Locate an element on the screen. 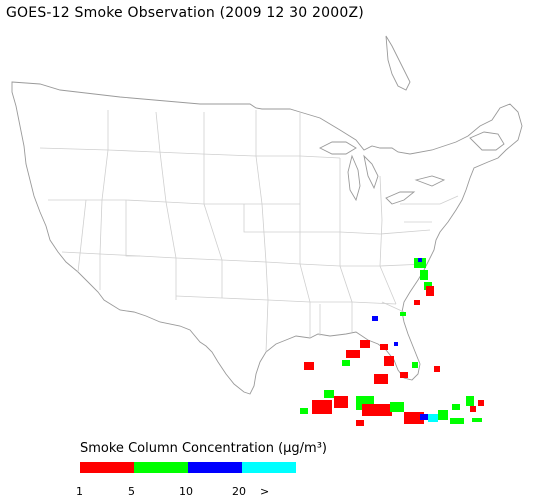 The height and width of the screenshot is (504, 540). legend-tick-10: 10 is located at coordinates (186, 491).